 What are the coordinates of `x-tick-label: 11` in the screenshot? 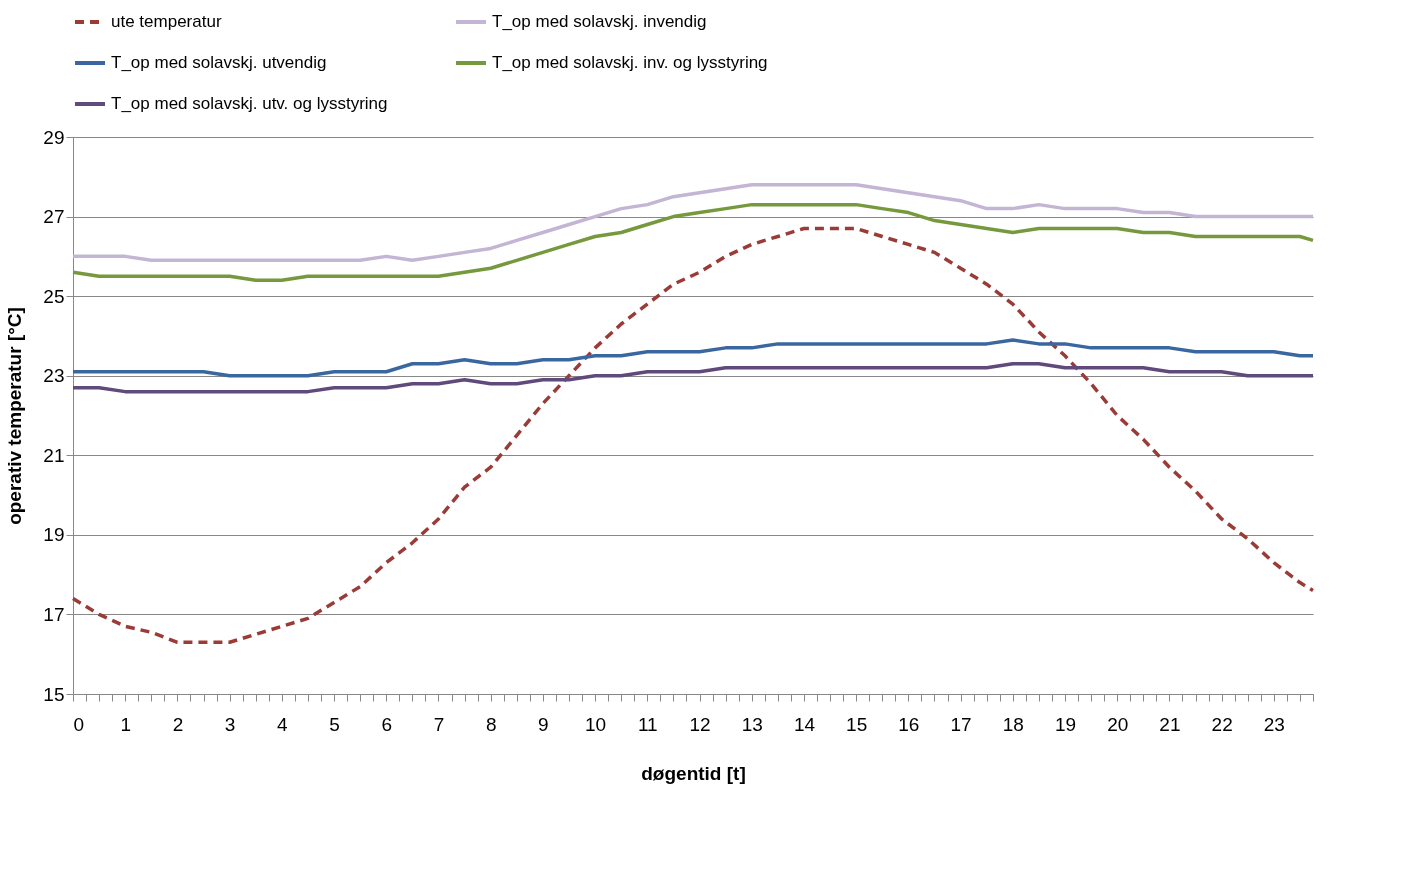 It's located at (647, 724).